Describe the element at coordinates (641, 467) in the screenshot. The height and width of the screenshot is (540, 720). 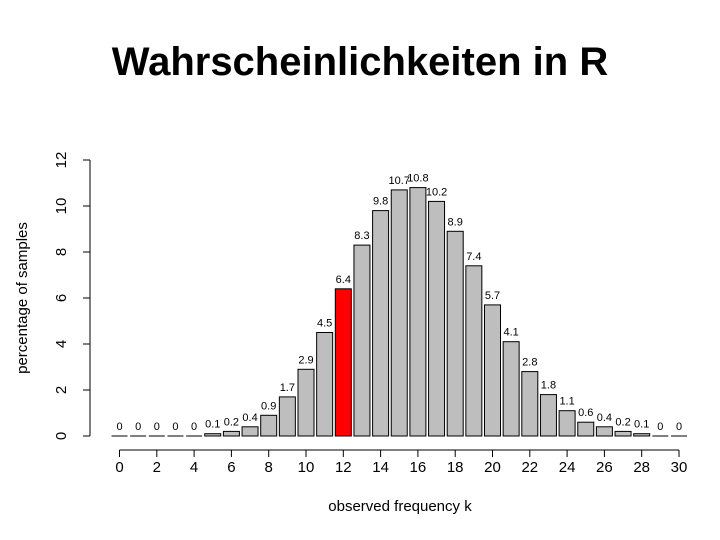
I see `x-tick-label: 28` at that location.